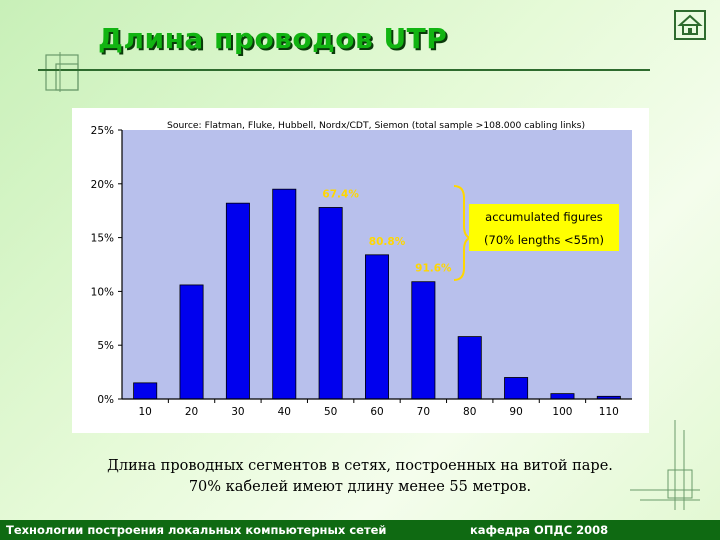 The width and height of the screenshot is (720, 540). What do you see at coordinates (360, 487) in the screenshot?
I see `caption-line-2: 70% кабелей имеют длину менее 55 метров.` at bounding box center [360, 487].